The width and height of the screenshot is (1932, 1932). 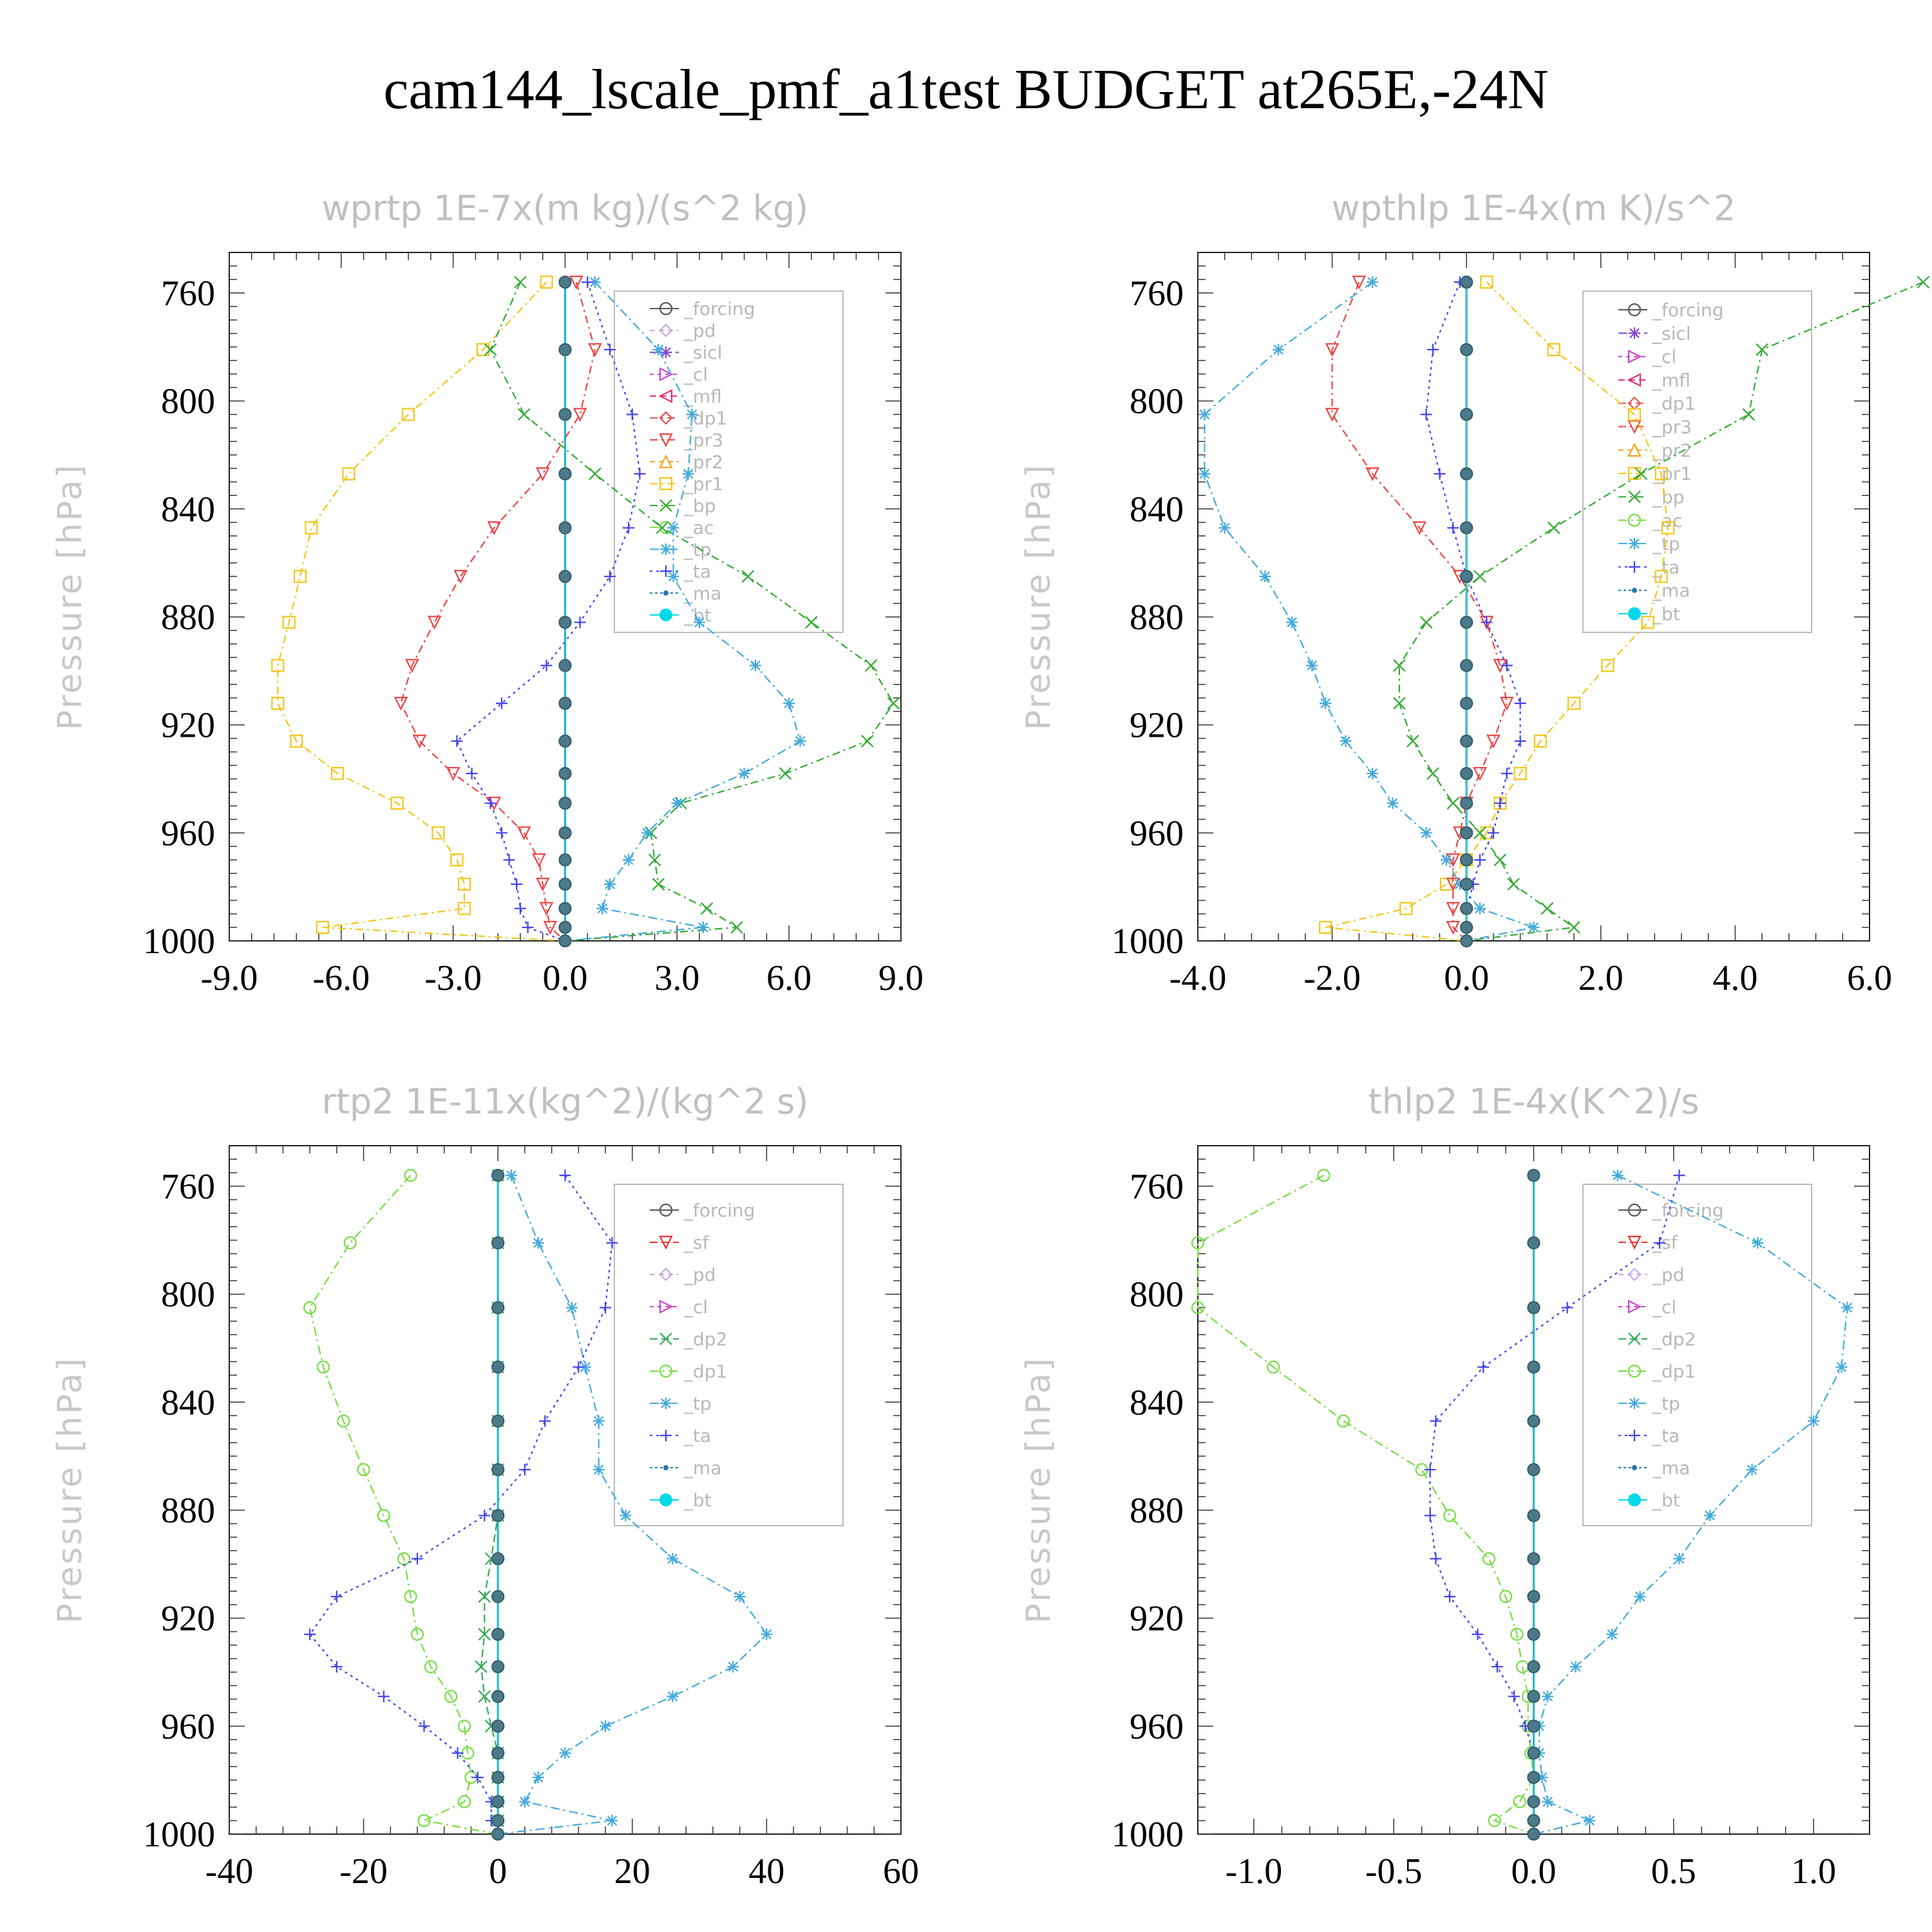 I want to click on x-tick-label: 2.0, so click(x=1601, y=978).